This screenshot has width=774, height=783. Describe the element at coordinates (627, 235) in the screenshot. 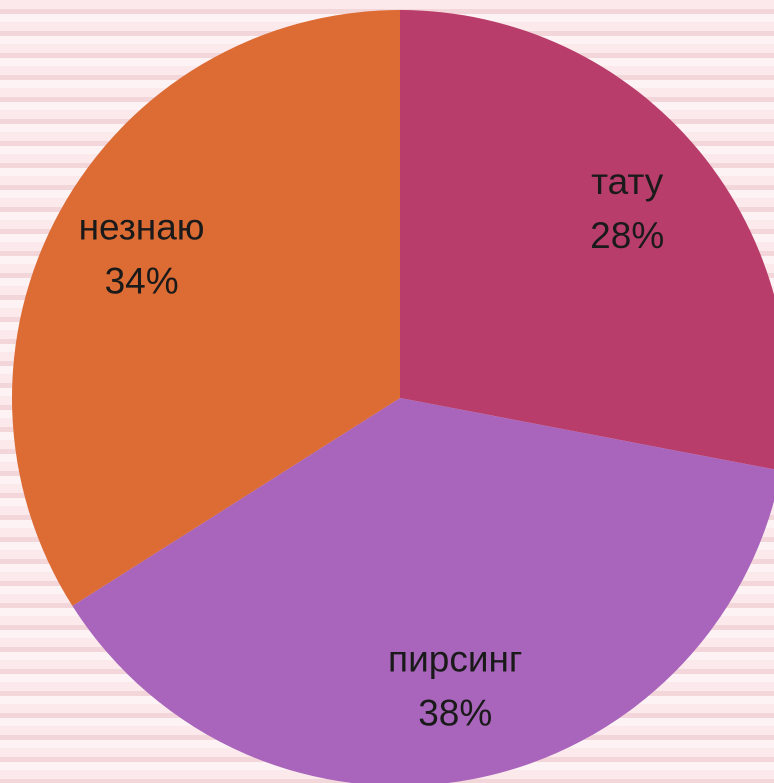

I see `slice-value-label: 28%` at that location.